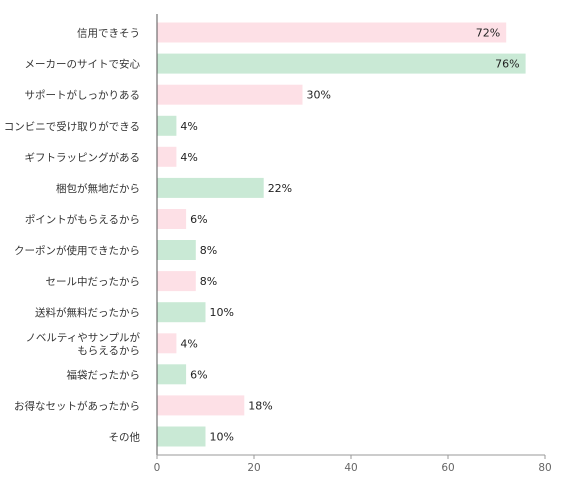 The width and height of the screenshot is (570, 488). What do you see at coordinates (198, 374) in the screenshot?
I see `value-label-11: 6%` at bounding box center [198, 374].